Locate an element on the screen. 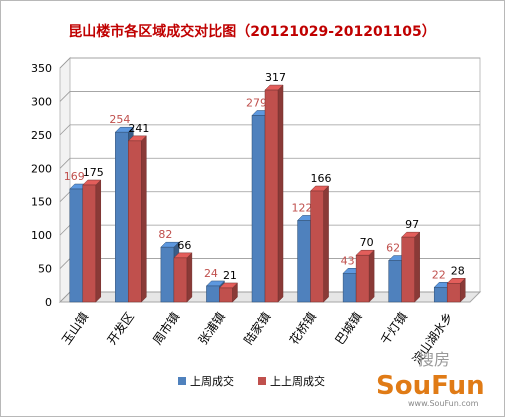 The height and width of the screenshot is (417, 505). data-label: 21 is located at coordinates (230, 275).